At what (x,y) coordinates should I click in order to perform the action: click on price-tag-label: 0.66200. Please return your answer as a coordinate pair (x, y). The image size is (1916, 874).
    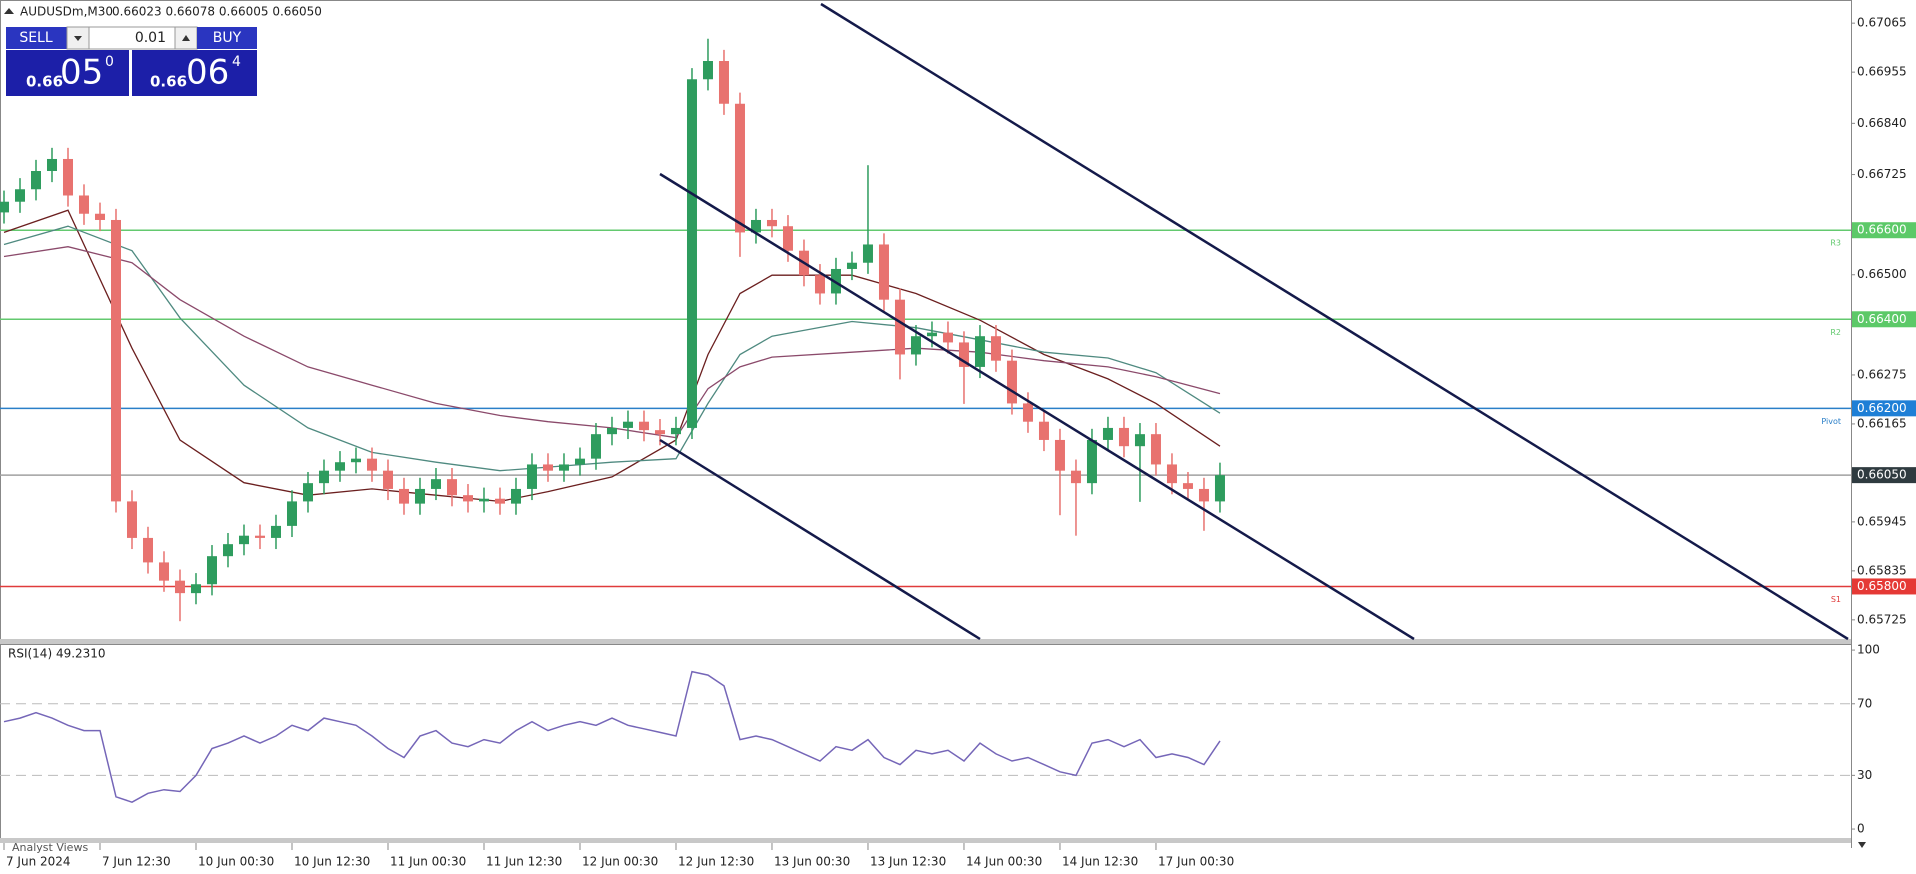
    Looking at the image, I should click on (1882, 408).